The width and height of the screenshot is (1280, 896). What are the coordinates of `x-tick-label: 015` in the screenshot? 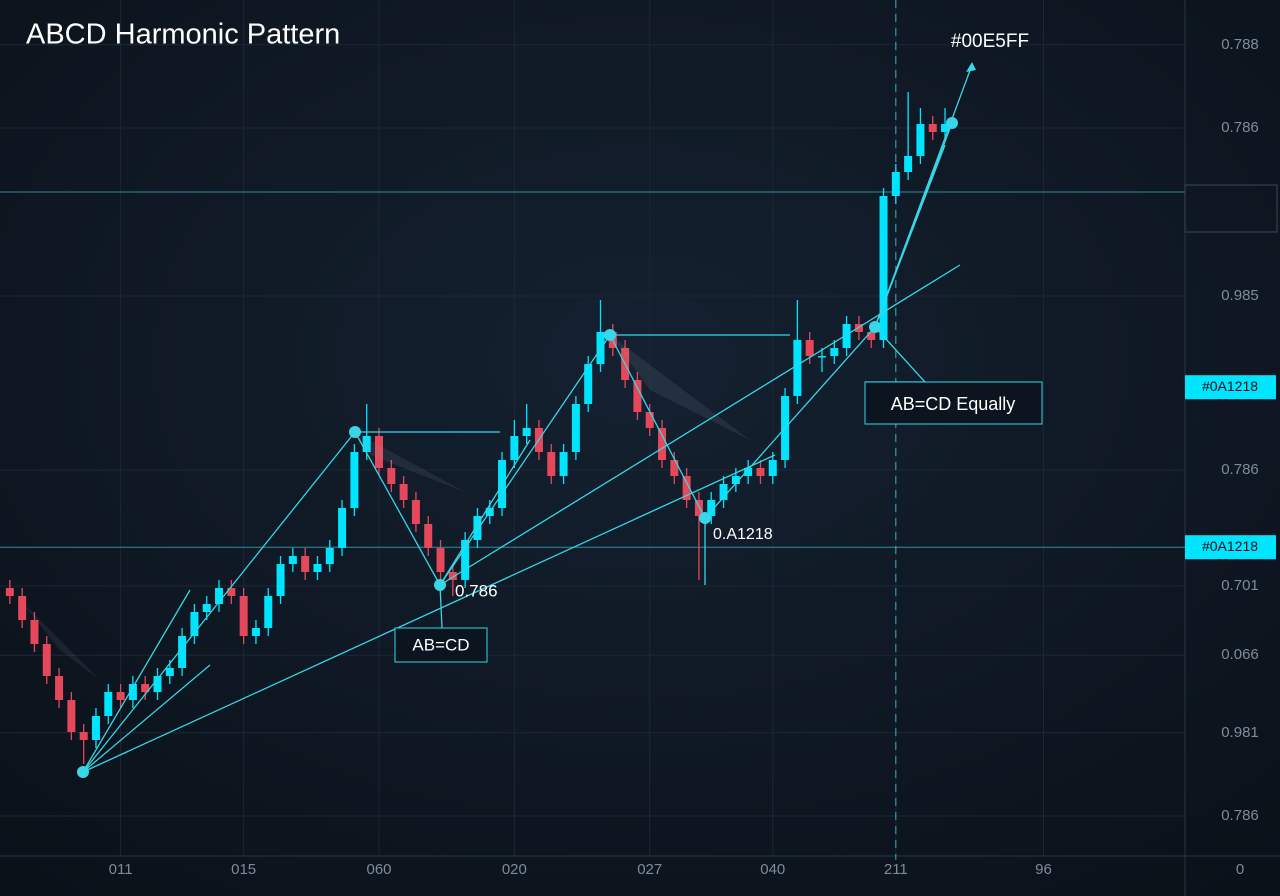 It's located at (243, 869).